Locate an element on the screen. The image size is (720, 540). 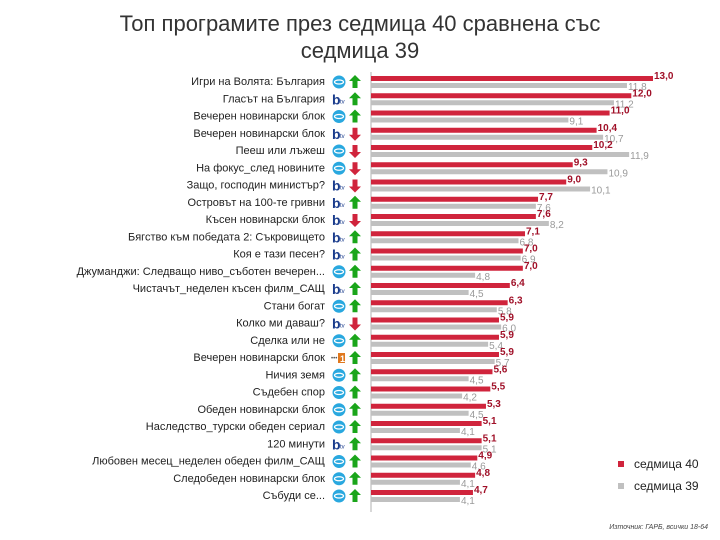
category-label: Любовен месец_неделен обеден филм_САЩ is located at coordinates (208, 462).